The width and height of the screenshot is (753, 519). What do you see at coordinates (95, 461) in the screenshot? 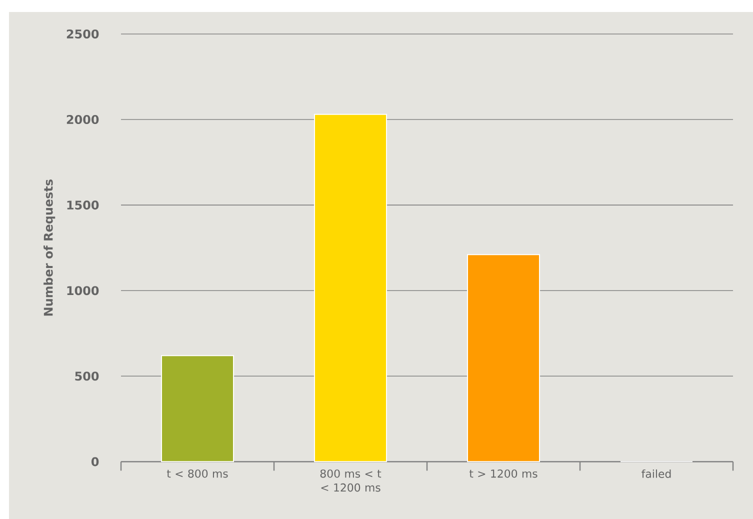
I see `y-tick-label: 0` at bounding box center [95, 461].